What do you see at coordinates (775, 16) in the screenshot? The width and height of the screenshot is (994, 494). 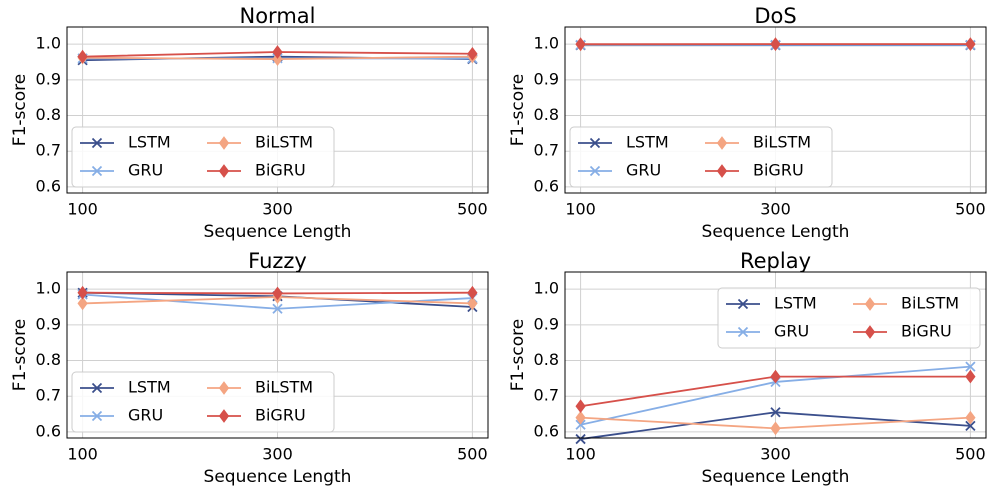 I see `chart-title: DoS` at bounding box center [775, 16].